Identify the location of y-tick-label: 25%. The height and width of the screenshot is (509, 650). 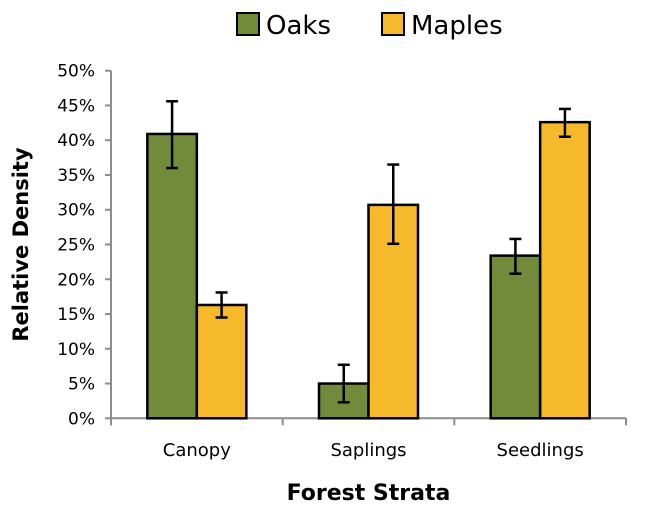
(76, 246).